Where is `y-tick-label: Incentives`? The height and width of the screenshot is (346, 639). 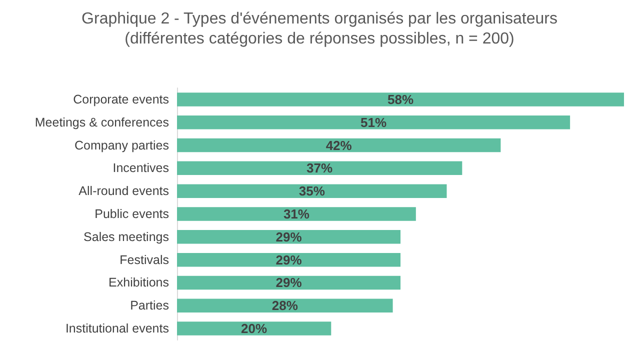
y-tick-label: Incentives is located at coordinates (140, 168).